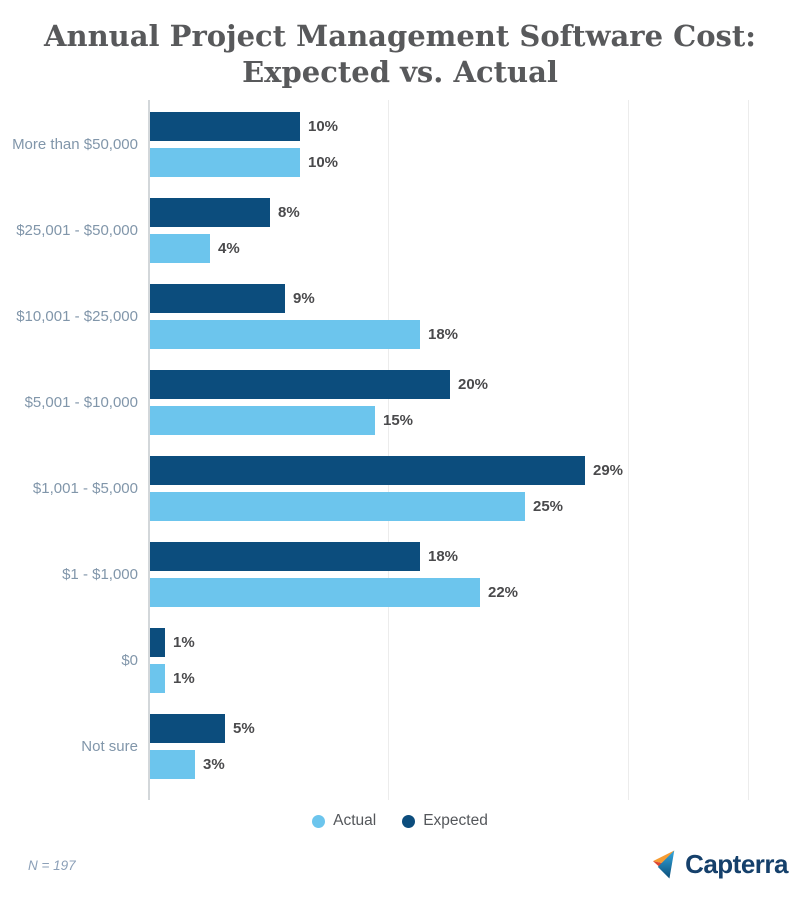 This screenshot has width=800, height=899. I want to click on legend-item-actual: Actual, so click(344, 821).